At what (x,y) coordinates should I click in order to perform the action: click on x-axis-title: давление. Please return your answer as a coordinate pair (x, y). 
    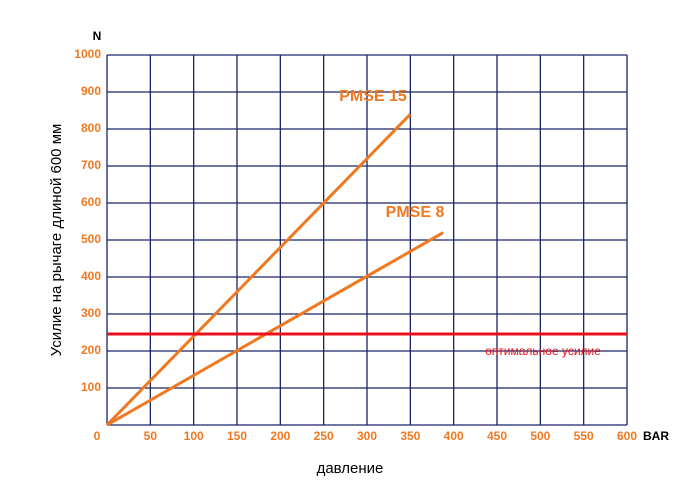
    Looking at the image, I should click on (350, 468).